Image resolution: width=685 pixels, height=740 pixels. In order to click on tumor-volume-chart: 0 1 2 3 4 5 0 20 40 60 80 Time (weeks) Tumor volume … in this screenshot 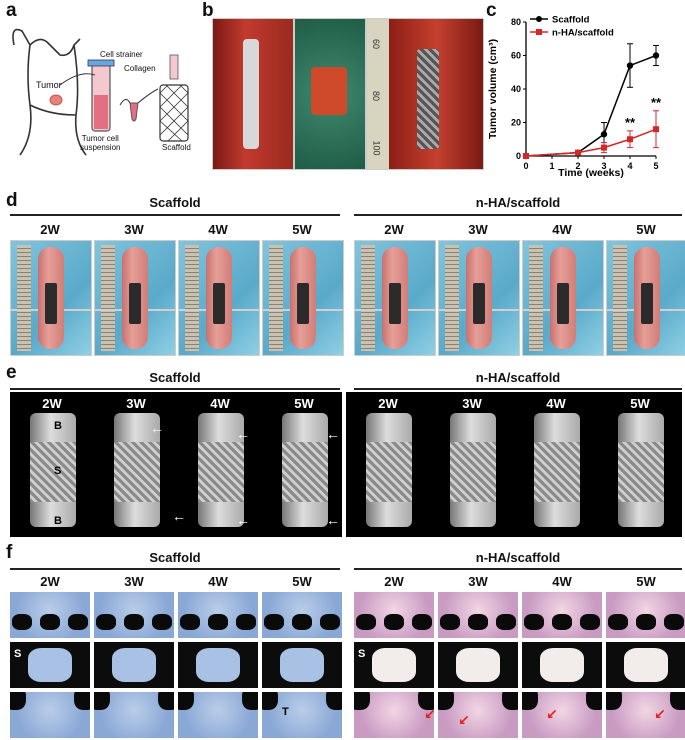, I will do `click(574, 97)`.